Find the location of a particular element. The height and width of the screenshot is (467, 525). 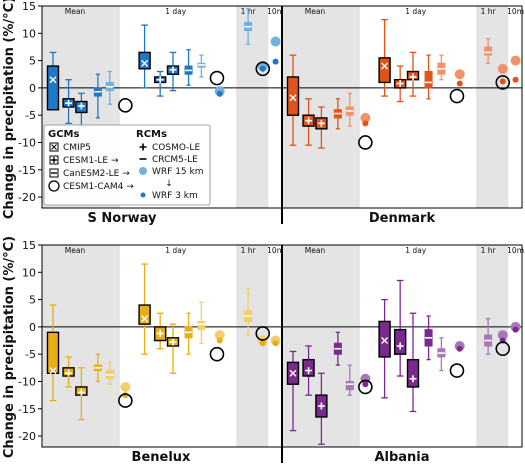

legend-gcm-label: CanESM2-LE → is located at coordinates (96, 174).